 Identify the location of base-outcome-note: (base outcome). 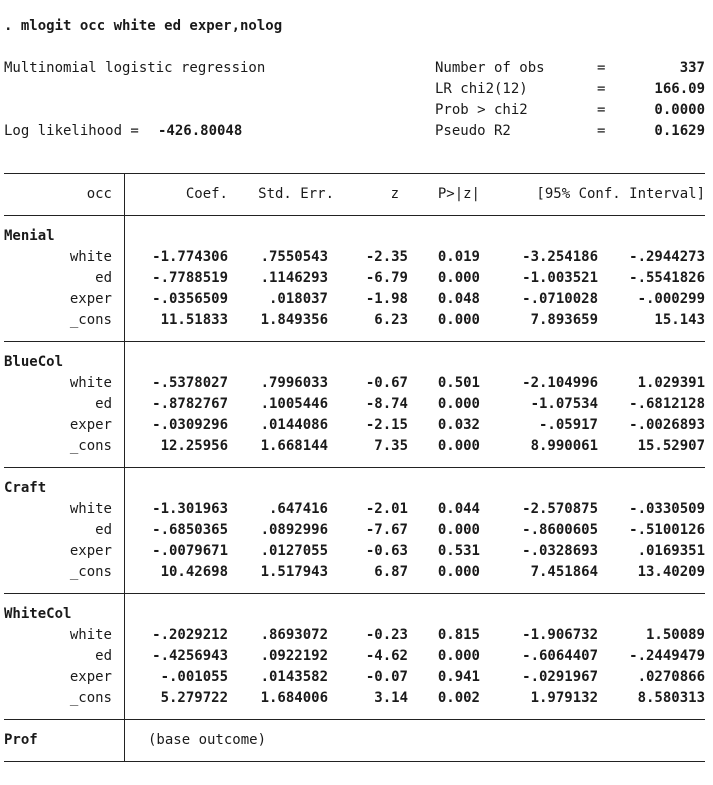
(207, 740).